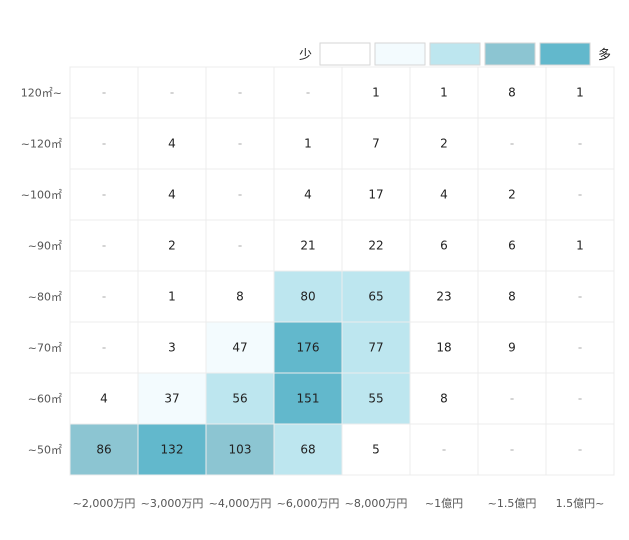 Image resolution: width=629 pixels, height=540 pixels. I want to click on cell-value-label: 176, so click(308, 348).